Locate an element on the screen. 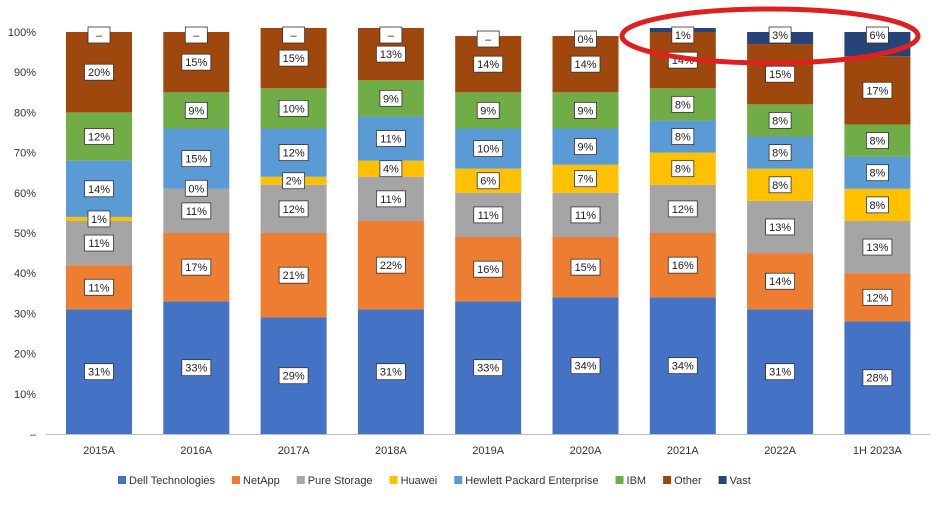 The image size is (950, 506). data-label: 22% is located at coordinates (391, 266).